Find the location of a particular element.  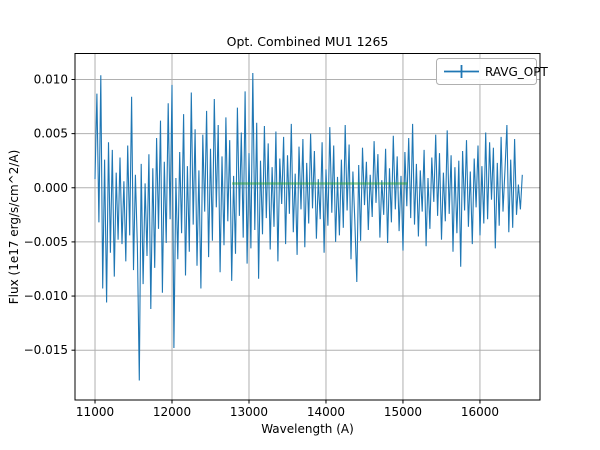

errorbar-marker-icon is located at coordinates (461, 71).